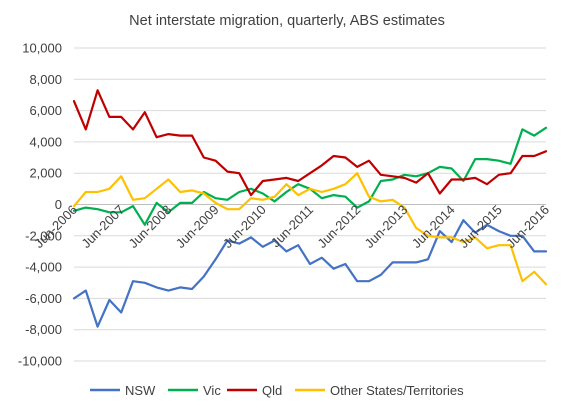  I want to click on y-tick-label: -2,000, so click(43, 235).